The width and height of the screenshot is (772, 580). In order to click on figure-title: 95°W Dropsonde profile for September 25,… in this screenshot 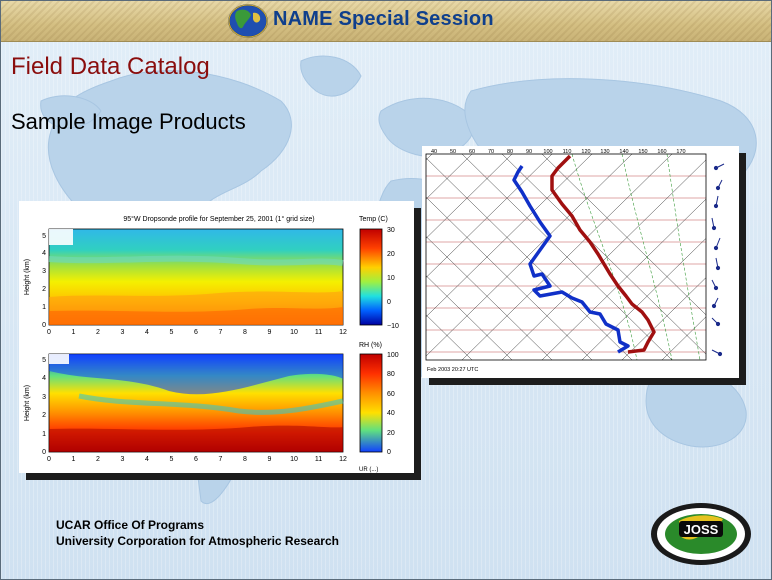, I will do `click(218, 219)`.